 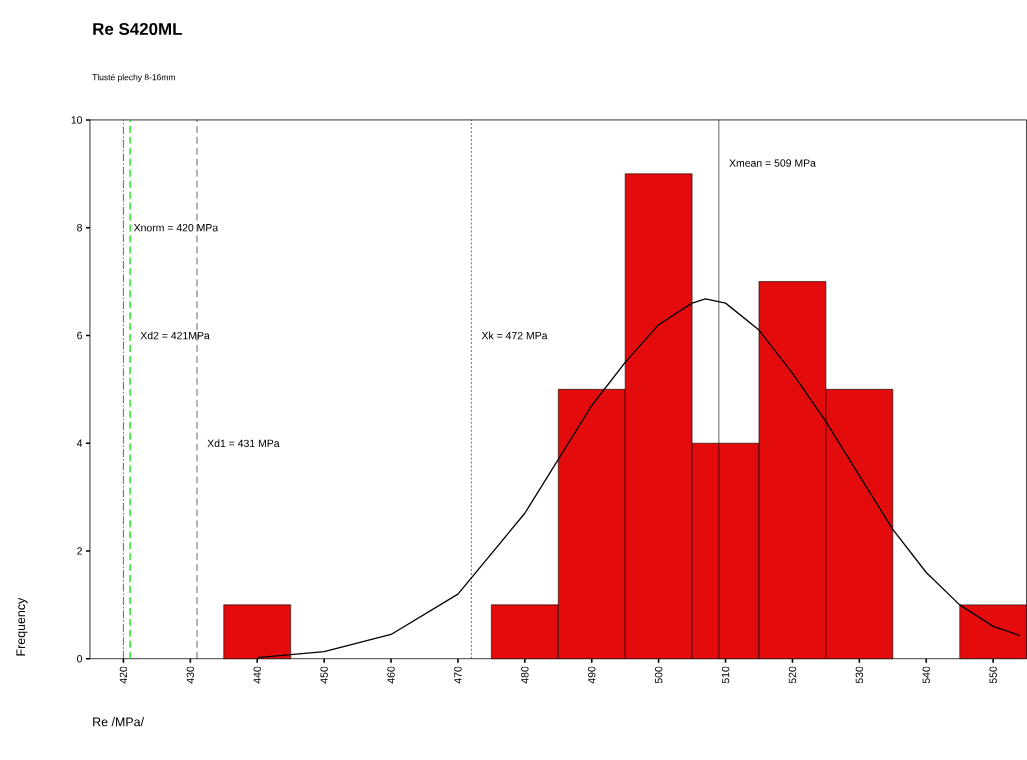 What do you see at coordinates (324, 675) in the screenshot?
I see `x-tick-label: 450` at bounding box center [324, 675].